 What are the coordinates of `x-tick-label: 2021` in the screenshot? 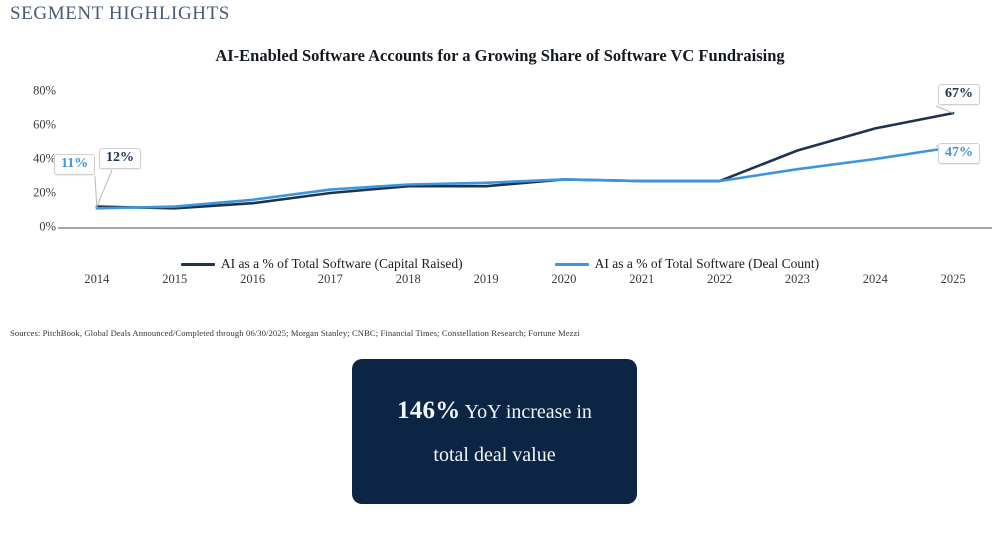 It's located at (642, 279).